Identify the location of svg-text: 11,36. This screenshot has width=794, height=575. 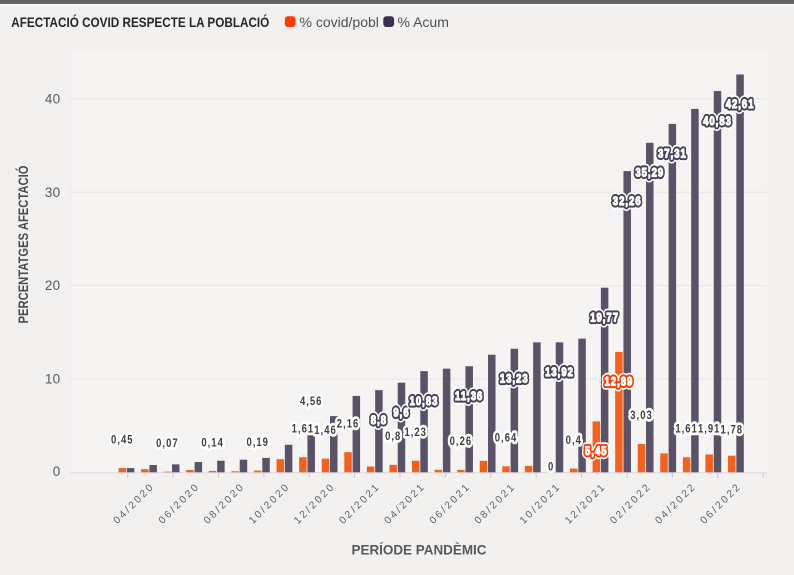
(469, 396).